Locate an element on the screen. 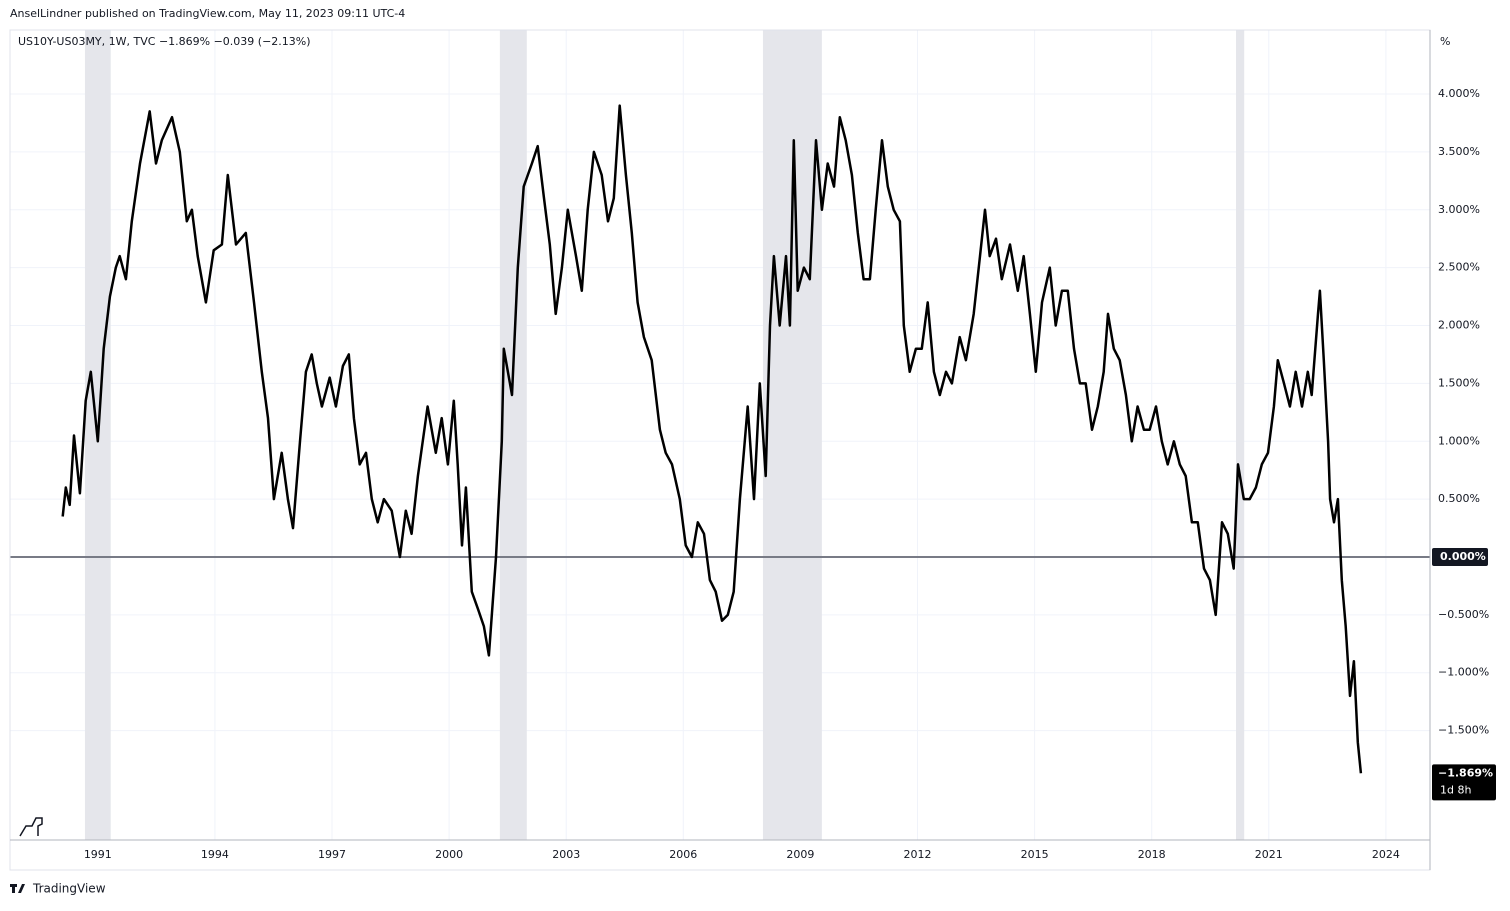 The width and height of the screenshot is (1510, 911). x-tick-label: 1997 is located at coordinates (332, 854).